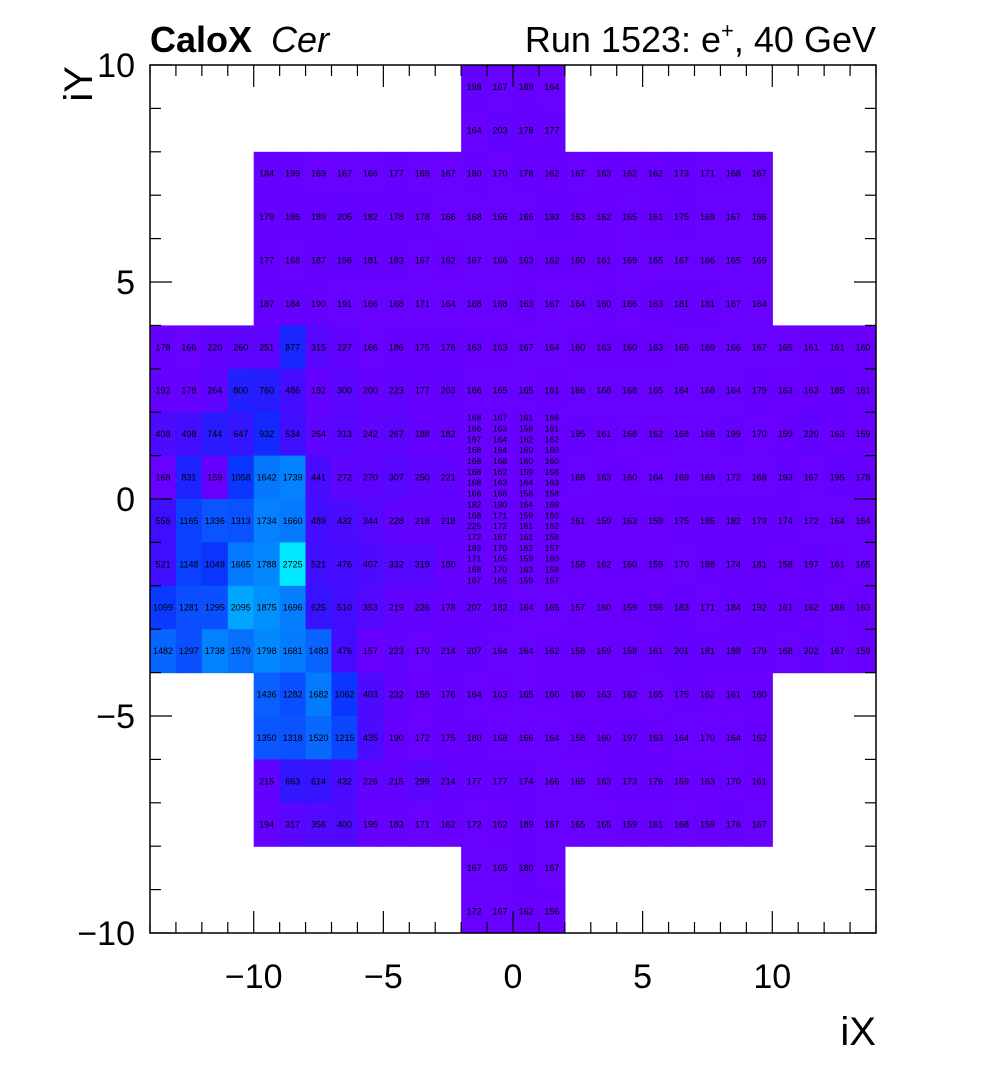  I want to click on heatmap-cell-label: 226, so click(422, 608).